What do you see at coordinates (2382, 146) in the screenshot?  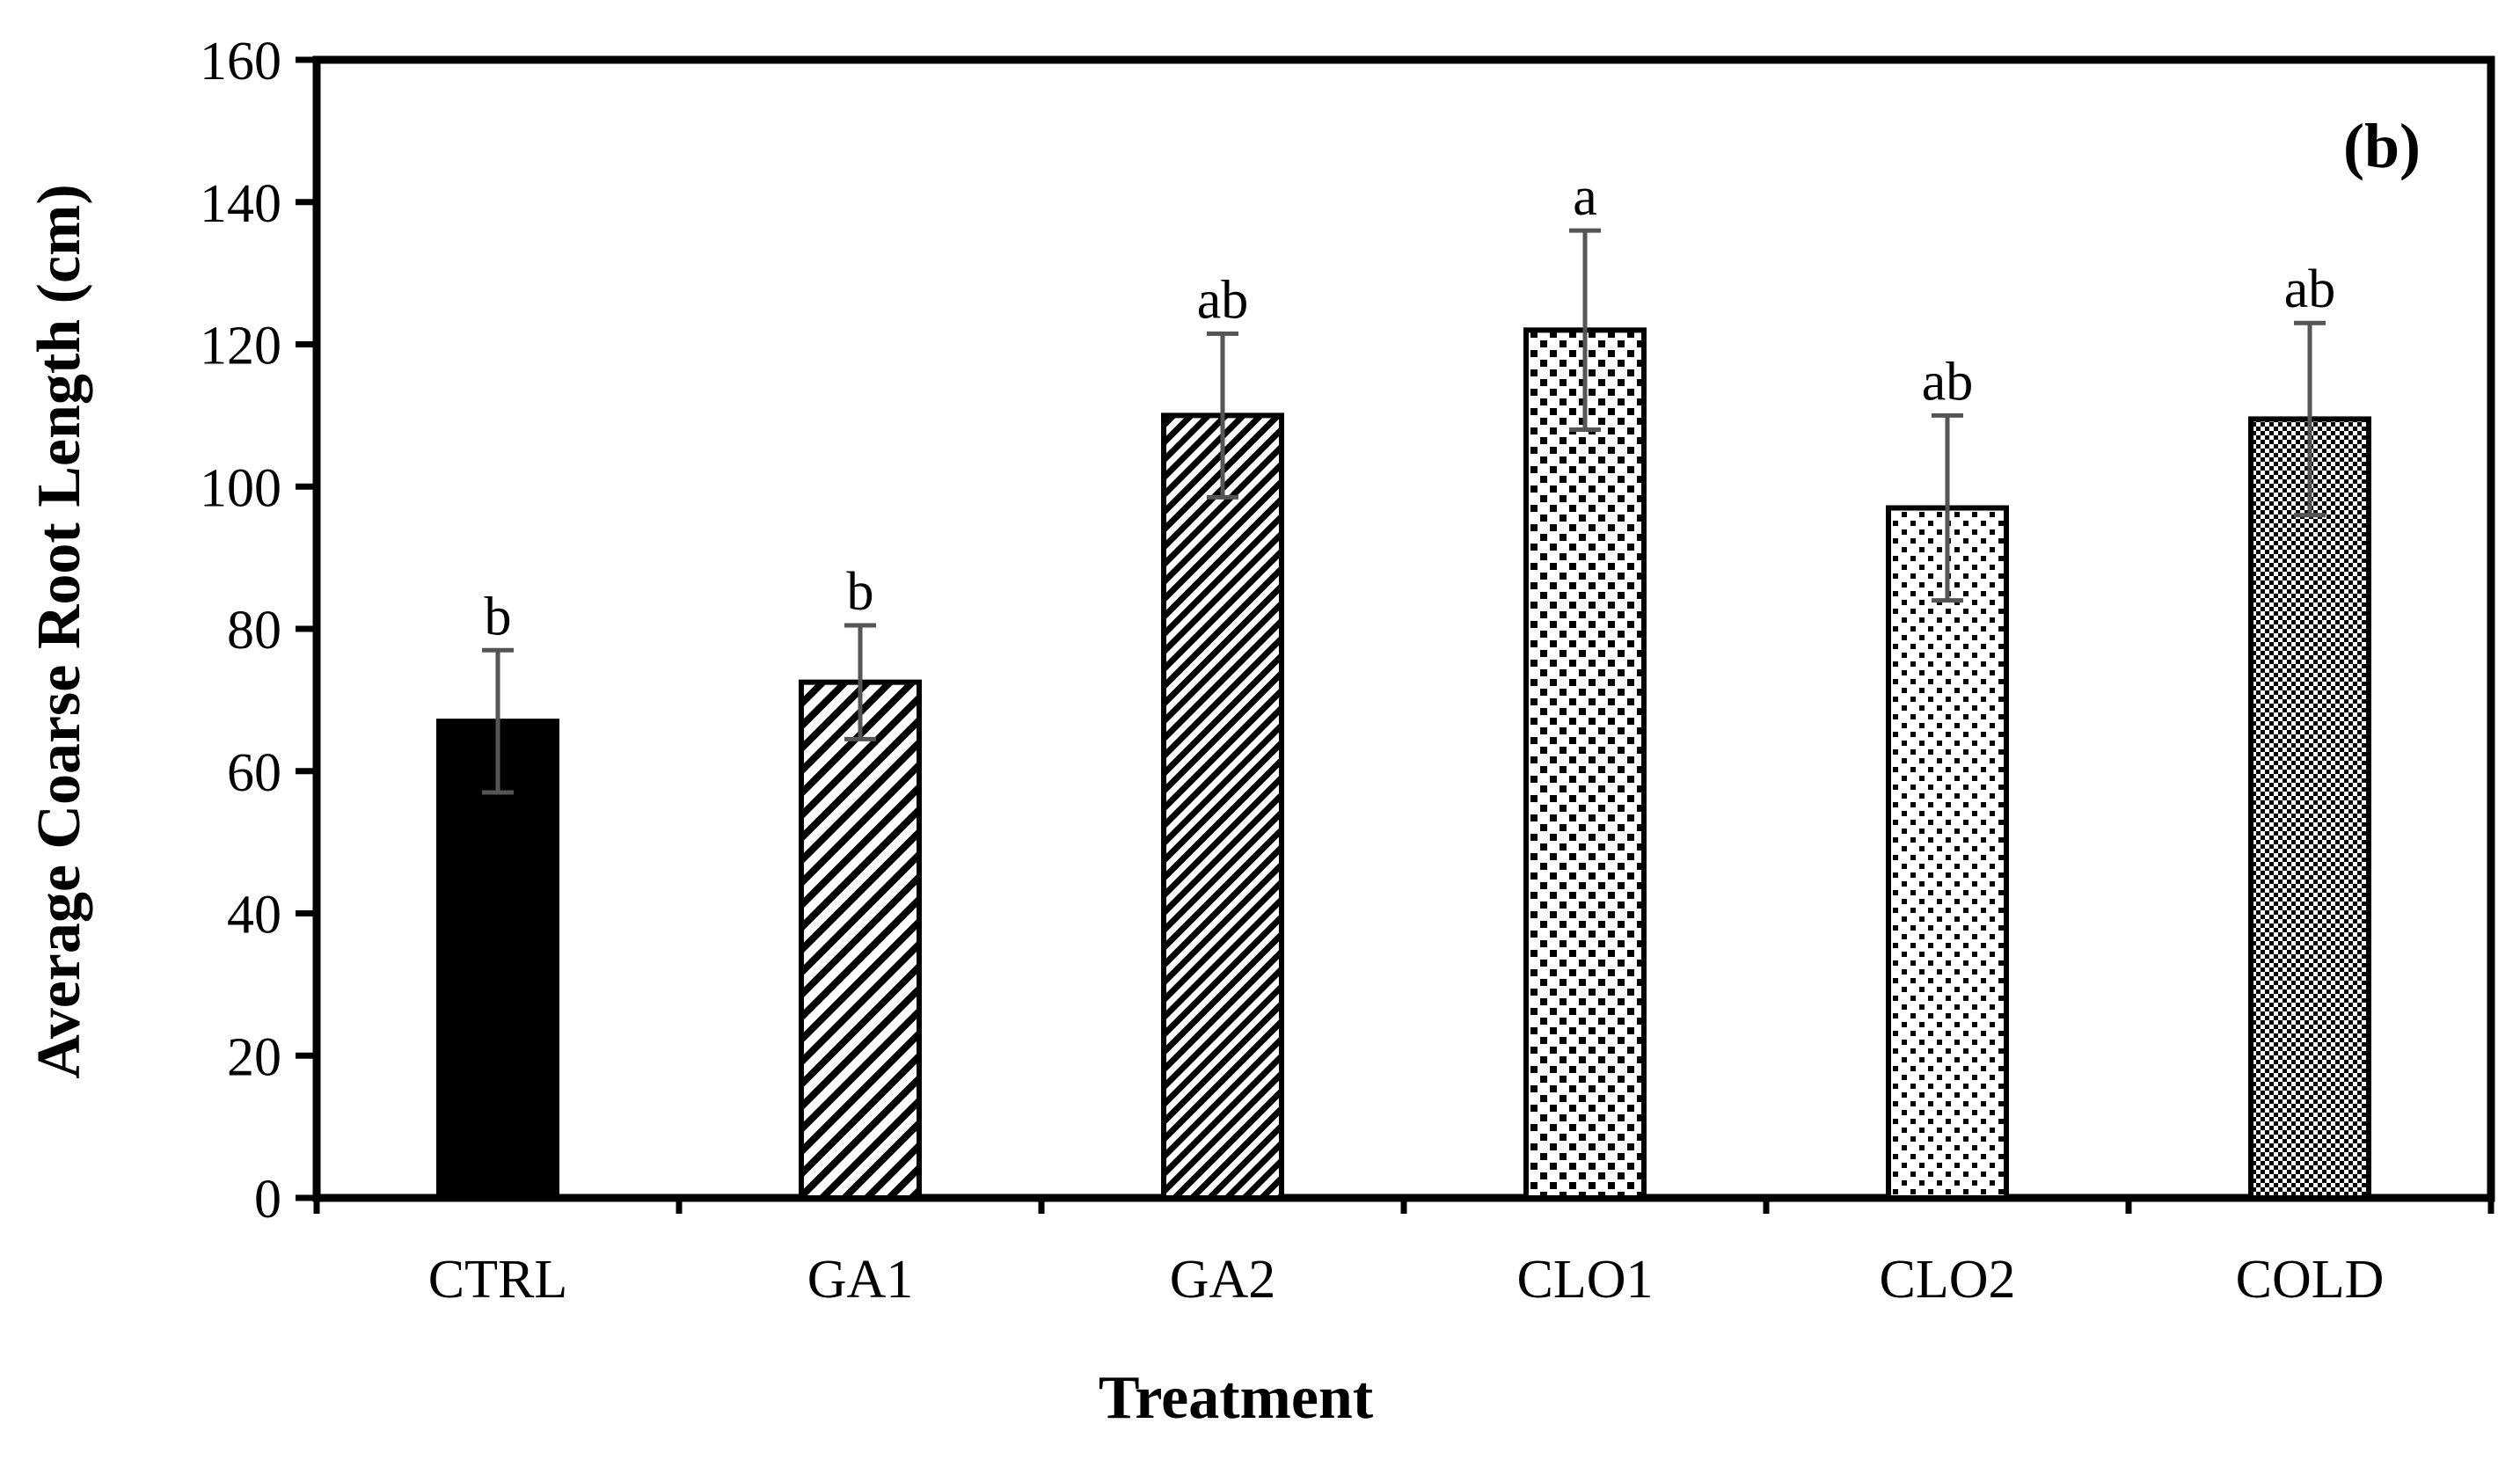 I see `panel-label: (b)` at bounding box center [2382, 146].